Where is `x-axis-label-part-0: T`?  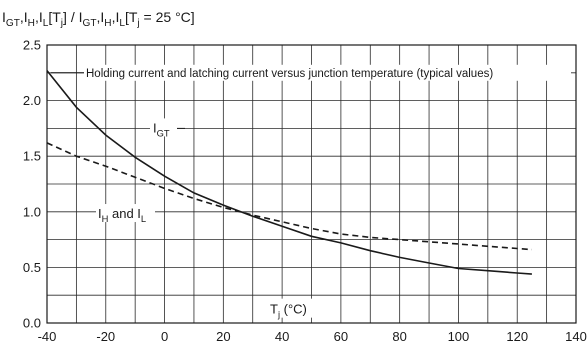 x-axis-label-part-0: T is located at coordinates (274, 309).